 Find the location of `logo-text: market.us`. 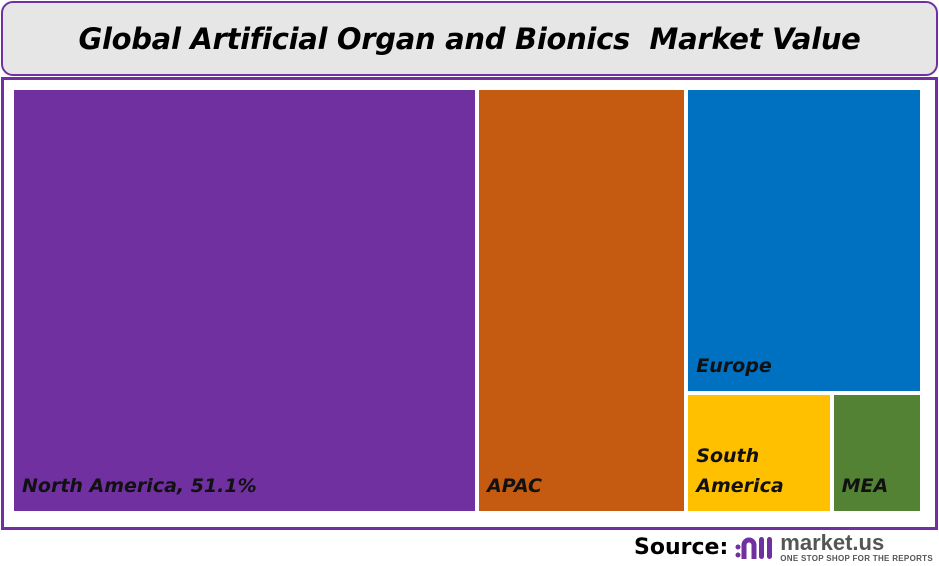

logo-text: market.us is located at coordinates (832, 542).